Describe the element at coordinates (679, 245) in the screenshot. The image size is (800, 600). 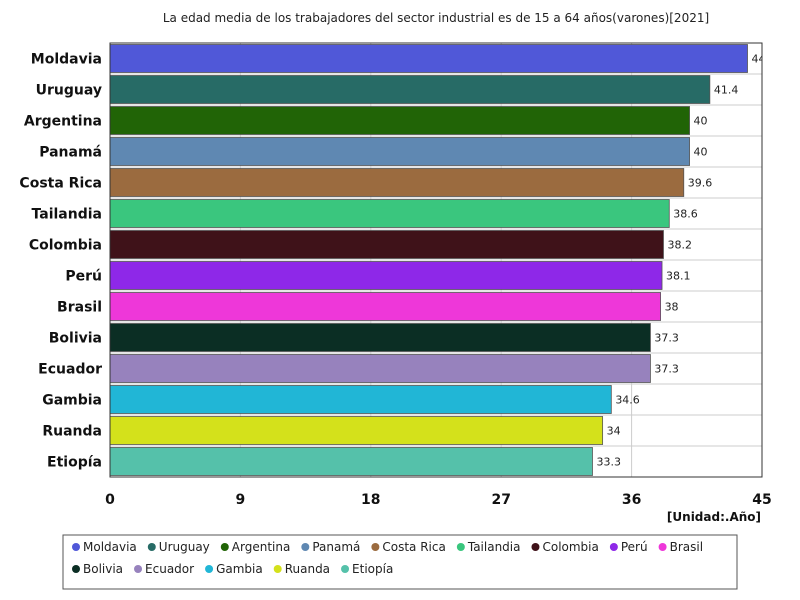
I see `data-label: 38.2` at that location.